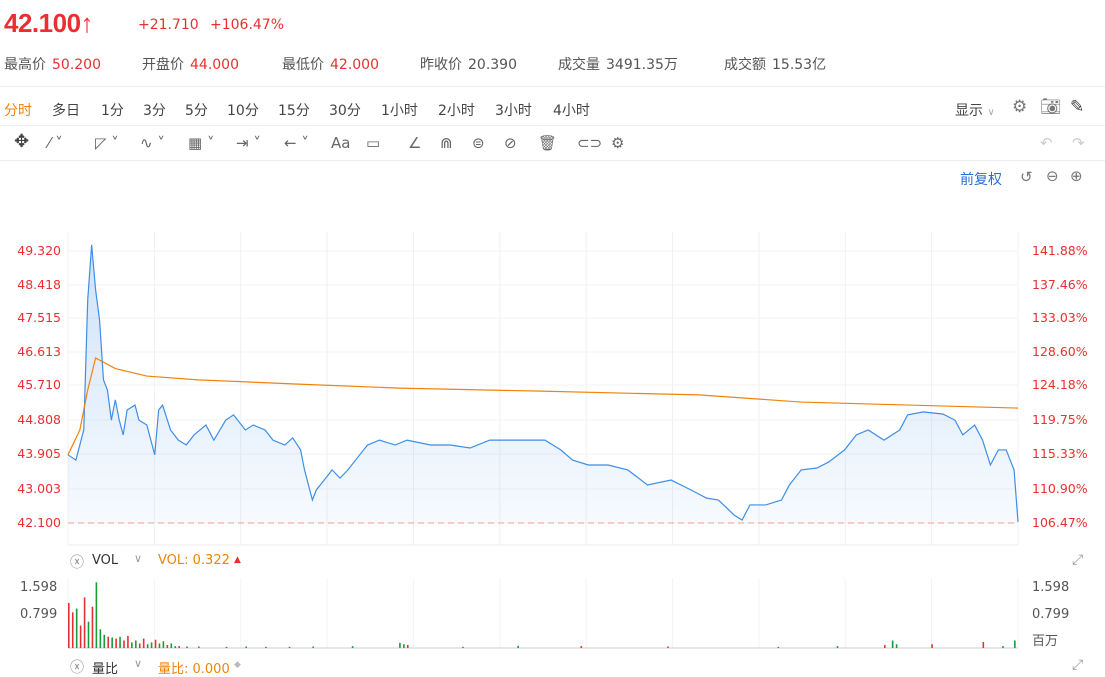  Describe the element at coordinates (548, 143) in the screenshot. I see `trash-icon: 🗑︎` at that location.